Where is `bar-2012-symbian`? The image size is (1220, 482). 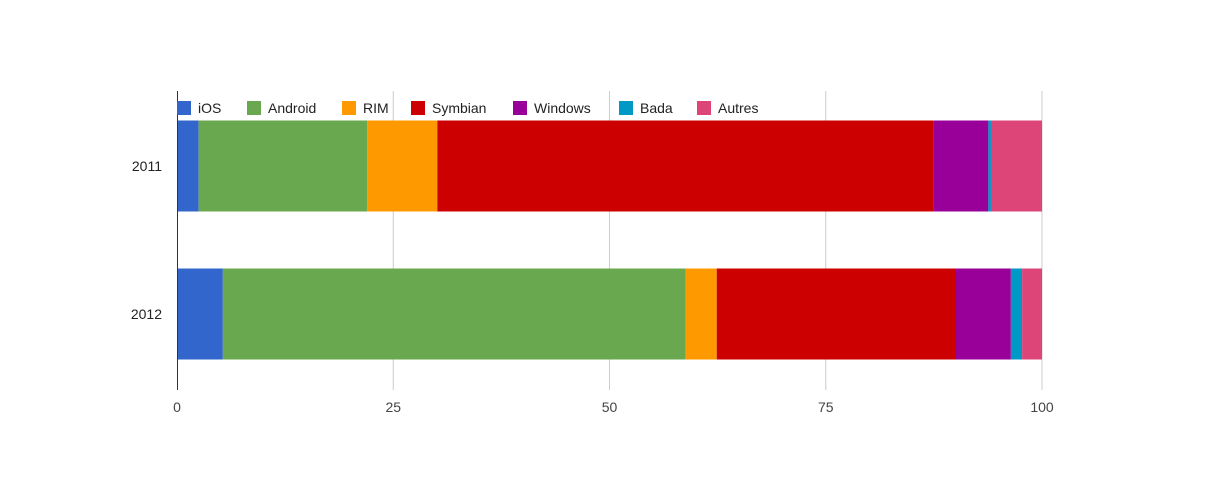
bar-2012-symbian is located at coordinates (836, 314).